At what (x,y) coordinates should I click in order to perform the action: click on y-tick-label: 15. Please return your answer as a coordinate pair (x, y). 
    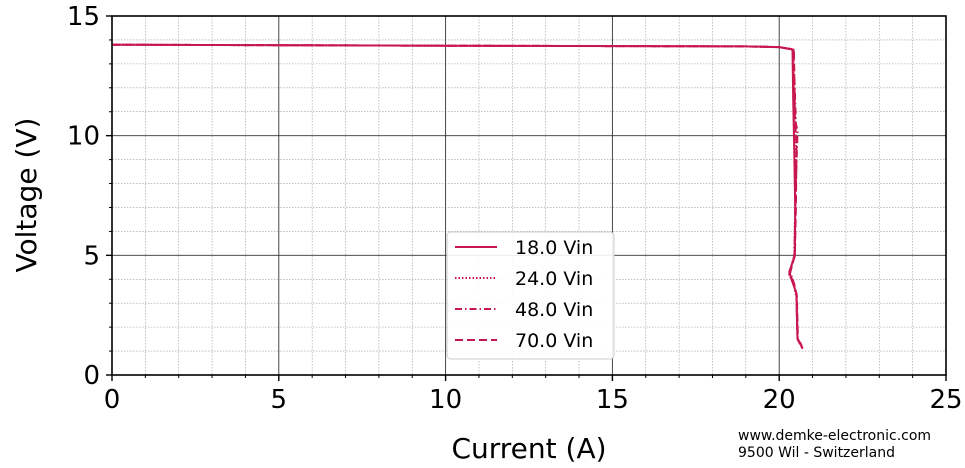
    Looking at the image, I should click on (83, 17).